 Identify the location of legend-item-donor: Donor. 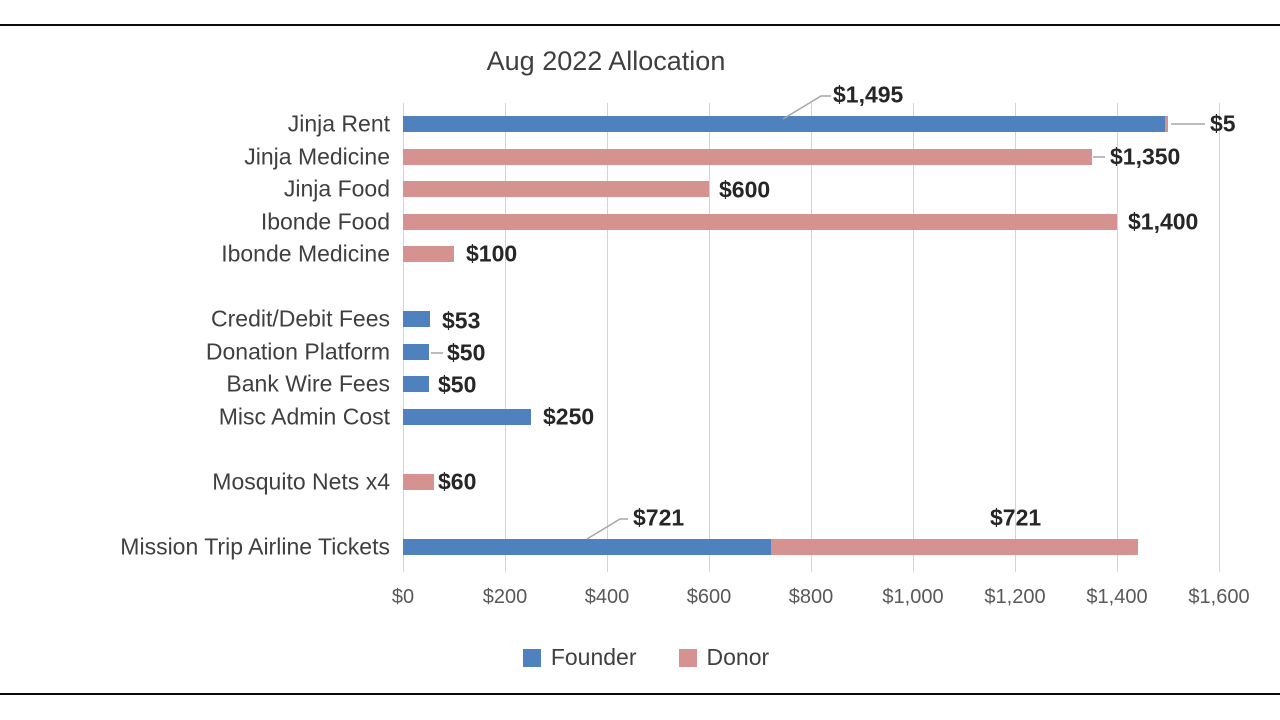
(724, 657).